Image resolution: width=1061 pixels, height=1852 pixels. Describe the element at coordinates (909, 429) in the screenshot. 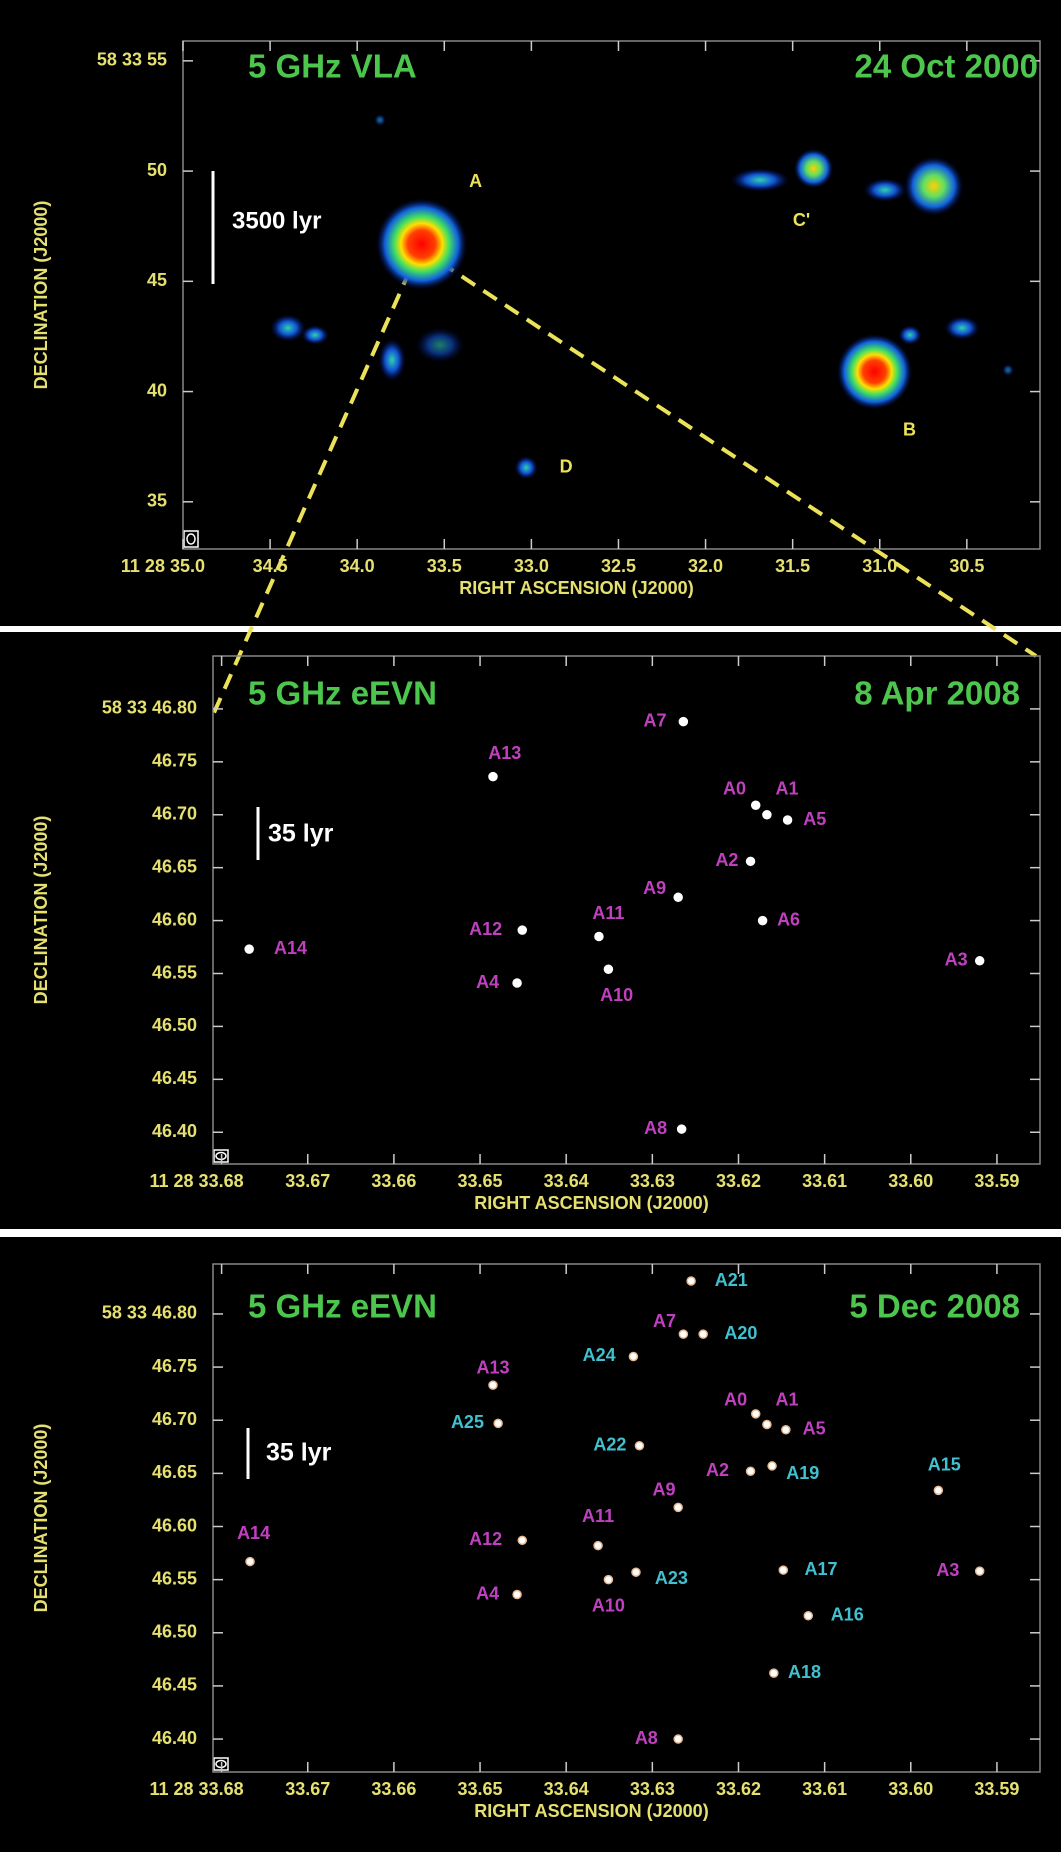

I see `source-label: B` at that location.